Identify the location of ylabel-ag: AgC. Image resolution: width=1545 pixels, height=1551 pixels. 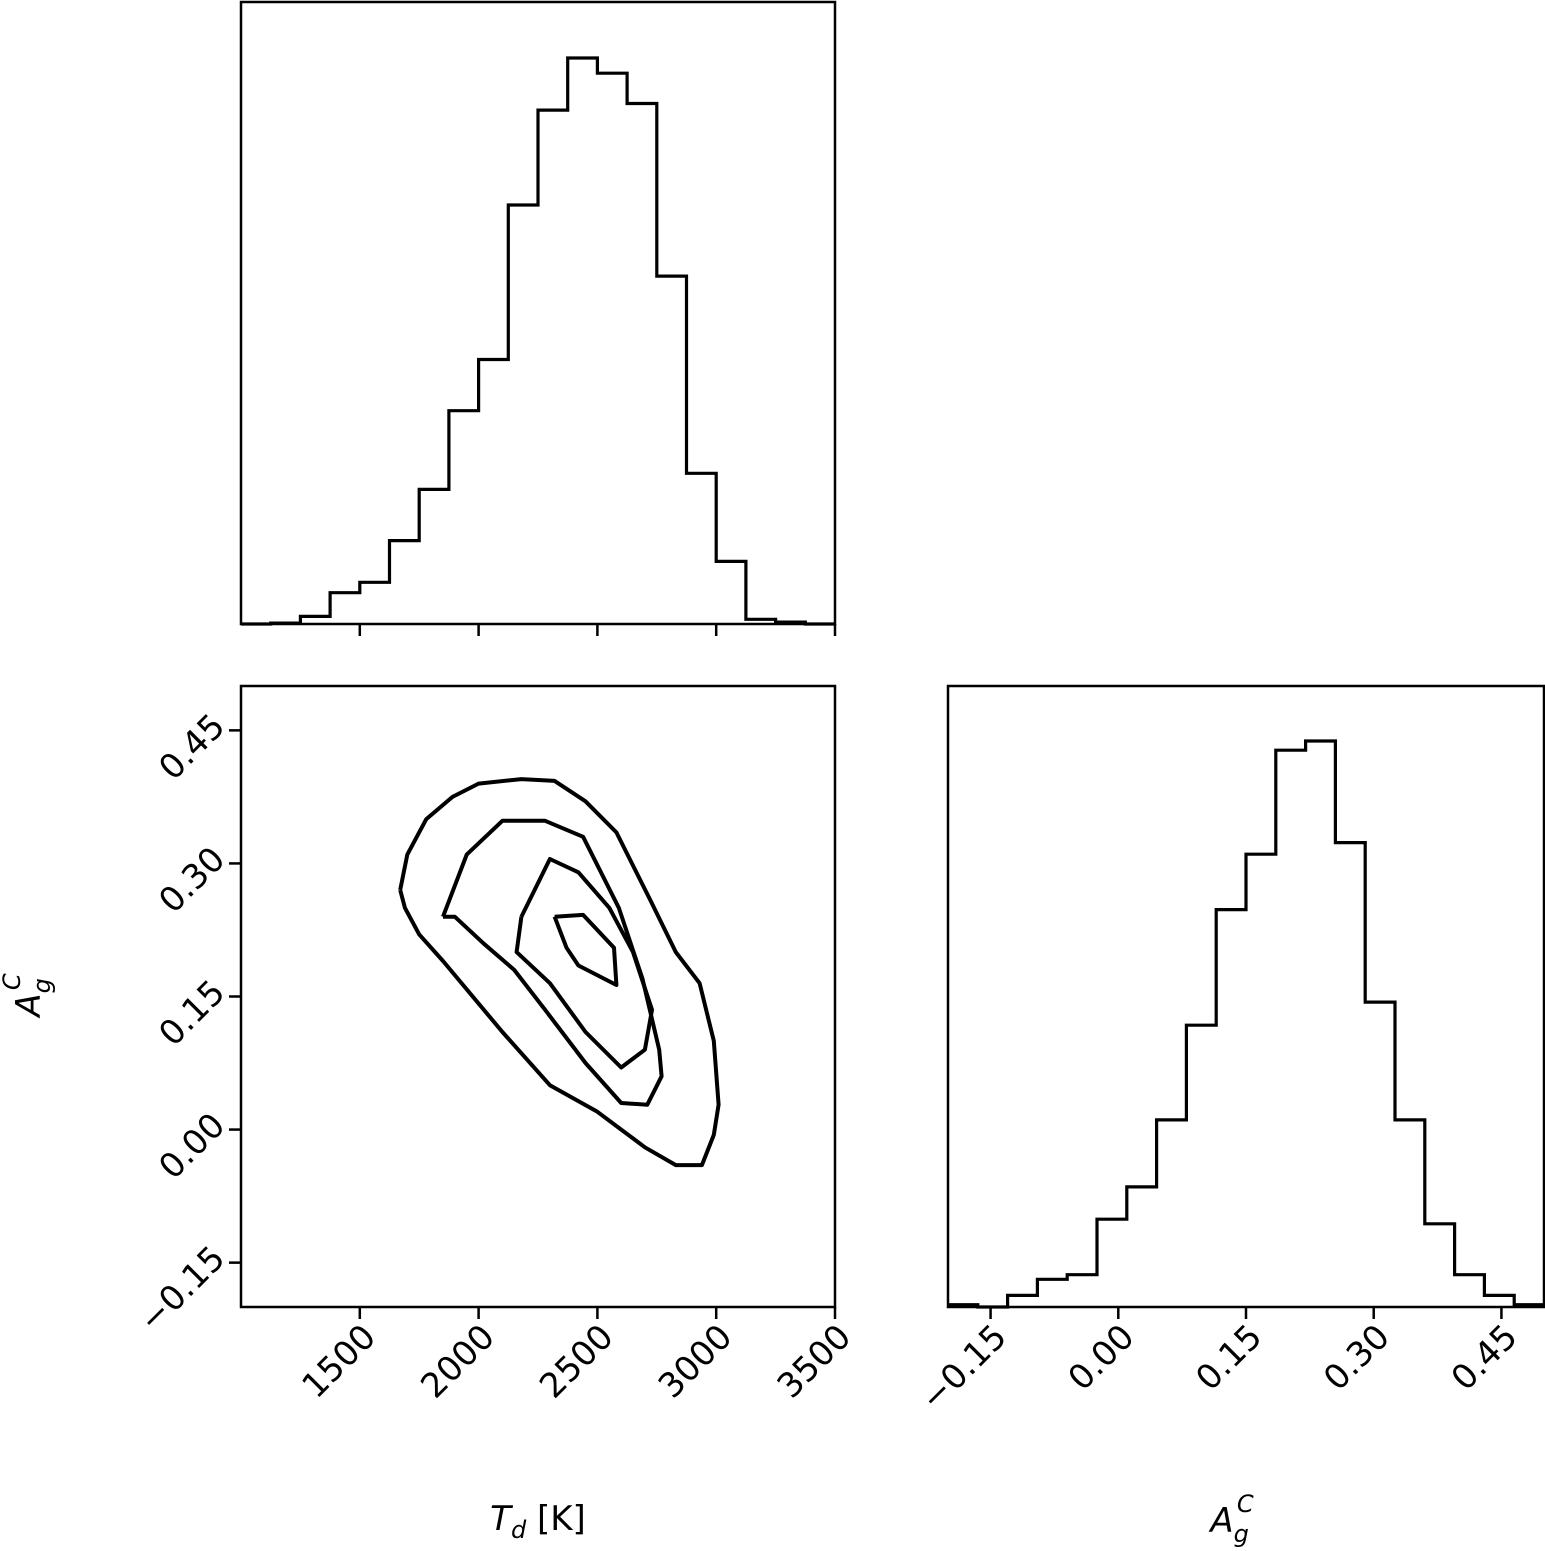
(28, 996).